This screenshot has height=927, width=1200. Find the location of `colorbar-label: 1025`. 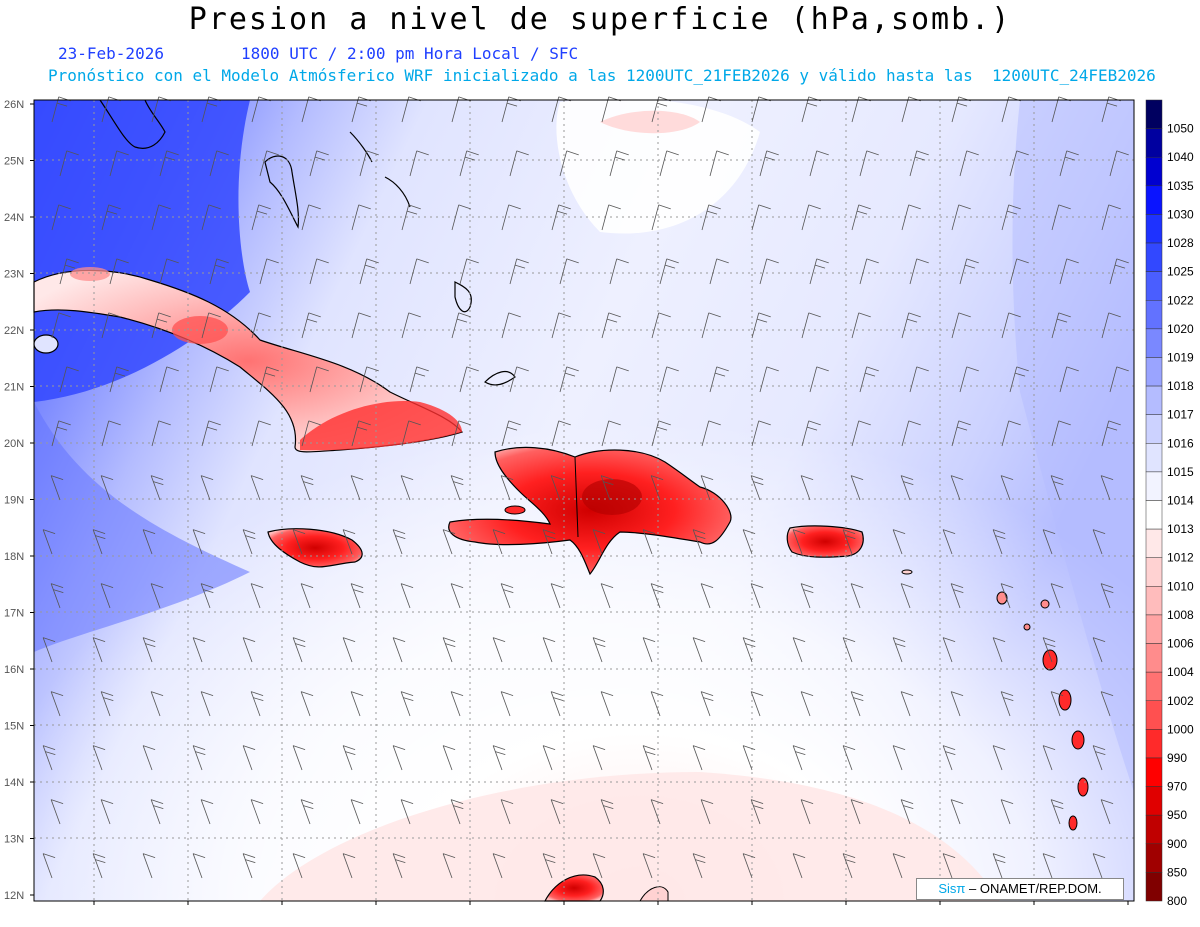

colorbar-label: 1025 is located at coordinates (1180, 272).